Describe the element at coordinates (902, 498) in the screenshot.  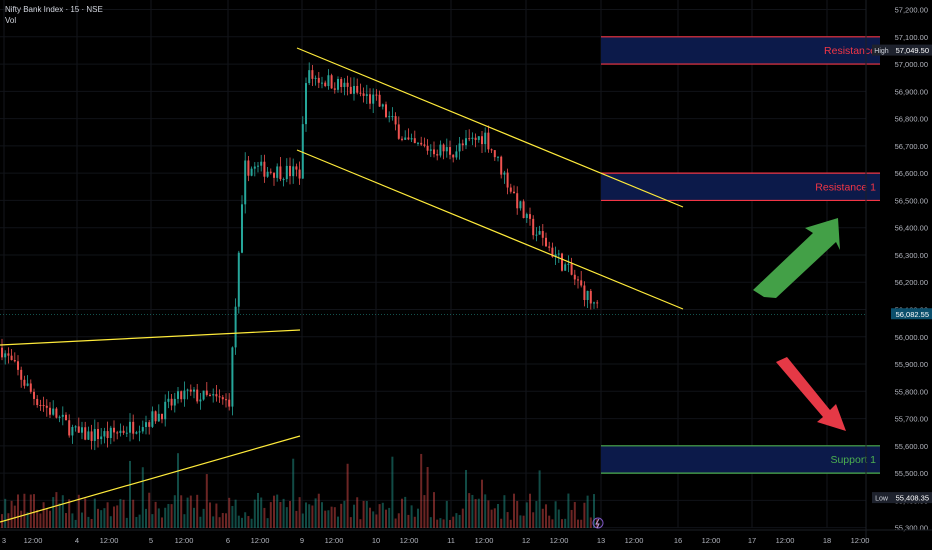
I see `low-price: Low 55,408.35` at that location.